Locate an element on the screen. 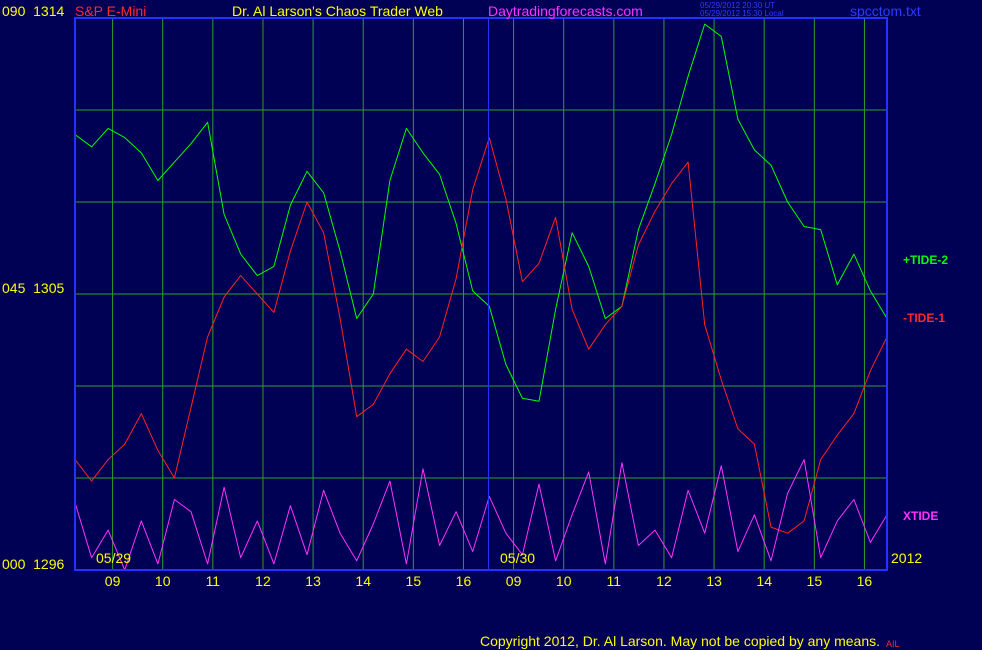 Image resolution: width=982 pixels, height=650 pixels. y-price-label-mid: 1305 is located at coordinates (49, 288).